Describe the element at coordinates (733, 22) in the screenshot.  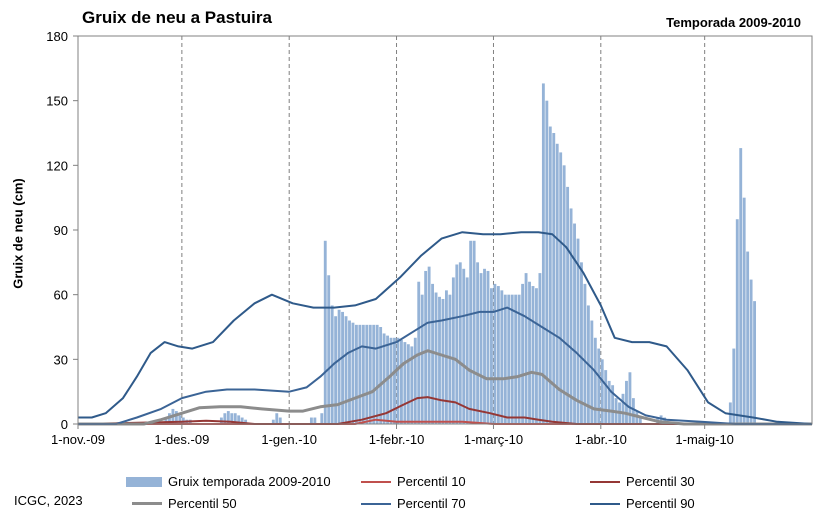
I see `chart-subtitle: Temporada 2009-2010` at that location.